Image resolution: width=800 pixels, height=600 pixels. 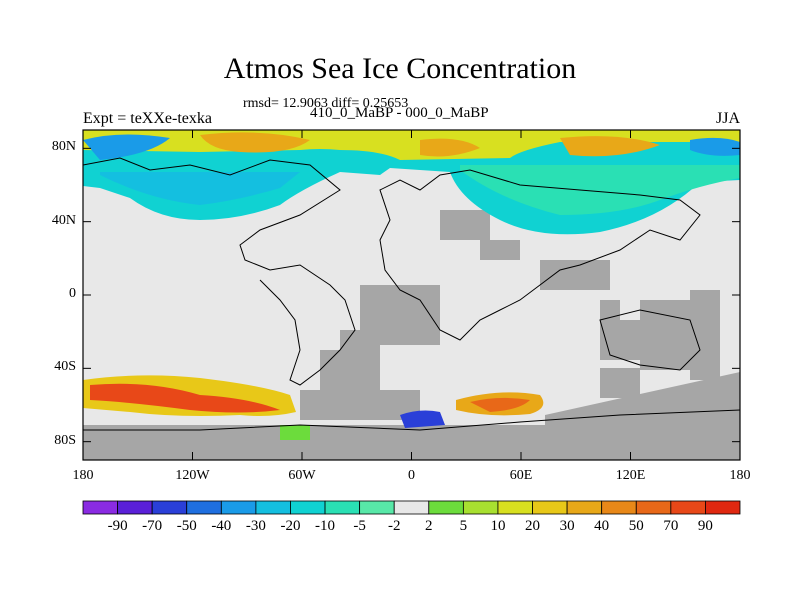 What do you see at coordinates (152, 526) in the screenshot?
I see `colorbar-level-label: -70` at bounding box center [152, 526].